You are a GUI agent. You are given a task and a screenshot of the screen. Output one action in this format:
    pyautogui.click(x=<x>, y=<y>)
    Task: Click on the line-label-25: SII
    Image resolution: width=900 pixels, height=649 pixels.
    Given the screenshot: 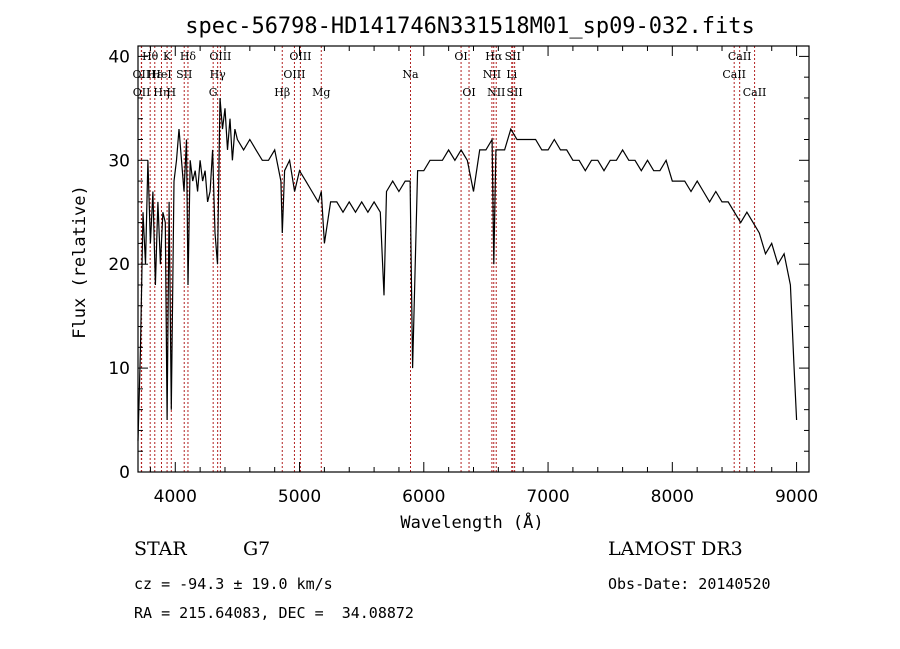 What is the action you would take?
    pyautogui.click(x=515, y=92)
    